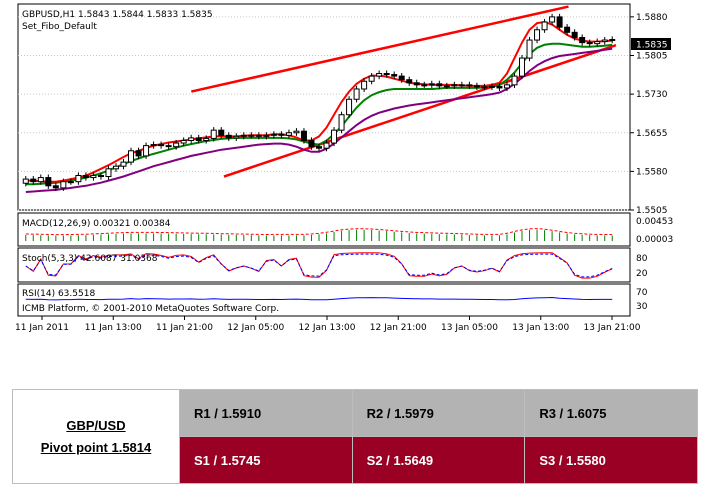  What do you see at coordinates (184, 328) in the screenshot?
I see `time-tick-label: 11 Jan 21:00` at bounding box center [184, 328].